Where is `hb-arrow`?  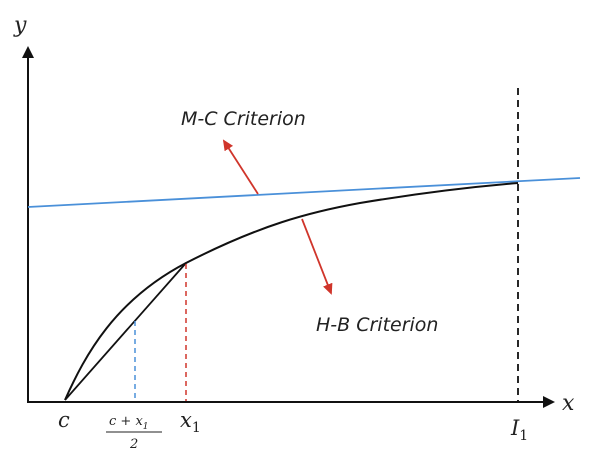
hb-arrow is located at coordinates (317, 256).